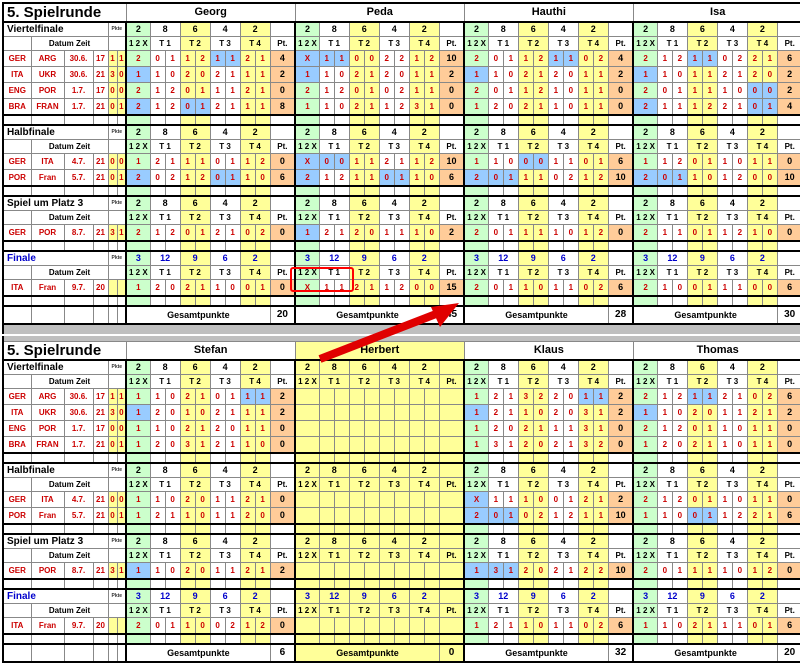 This screenshot has width=800, height=665. I want to click on result-away-cell: 0, so click(121, 161).